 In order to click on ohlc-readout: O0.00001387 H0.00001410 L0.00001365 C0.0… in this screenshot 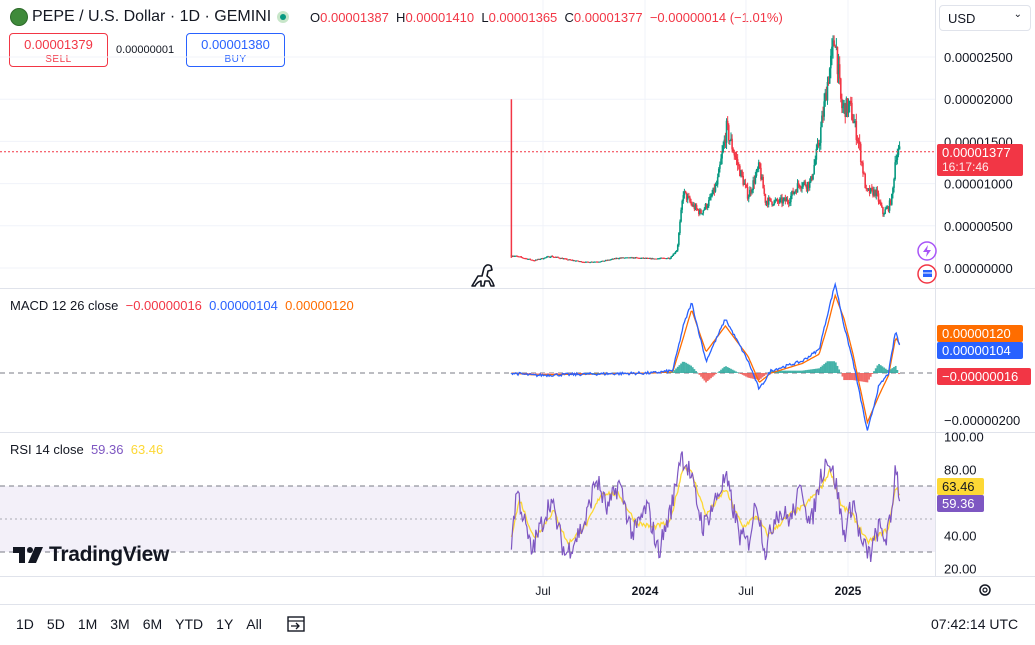, I will do `click(546, 17)`.